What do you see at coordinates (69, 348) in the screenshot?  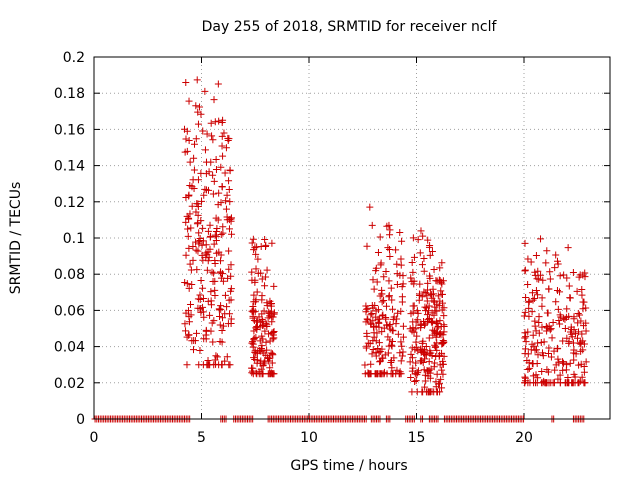 I see `y-tick-label: 0.04` at bounding box center [69, 348].